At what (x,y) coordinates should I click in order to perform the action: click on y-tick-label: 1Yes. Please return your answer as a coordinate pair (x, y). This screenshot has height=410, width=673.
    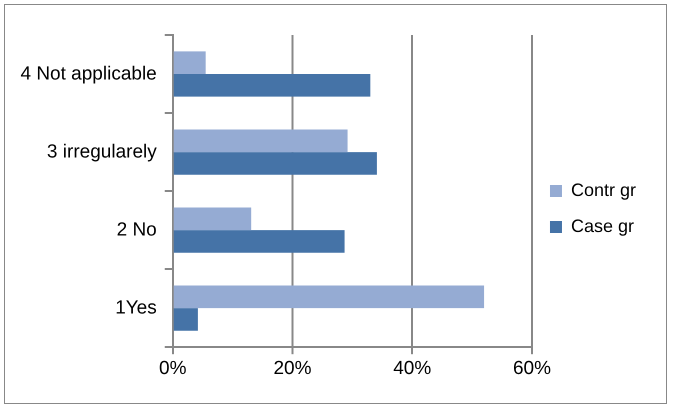
    Looking at the image, I should click on (136, 307).